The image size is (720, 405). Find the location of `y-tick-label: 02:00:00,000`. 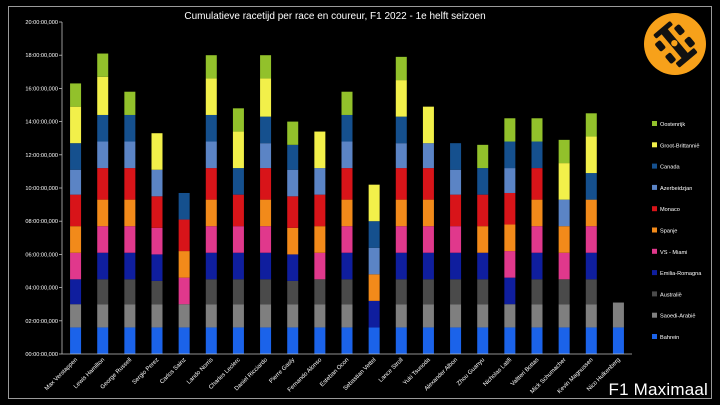

y-tick-label: 02:00:00,000 is located at coordinates (41, 322).